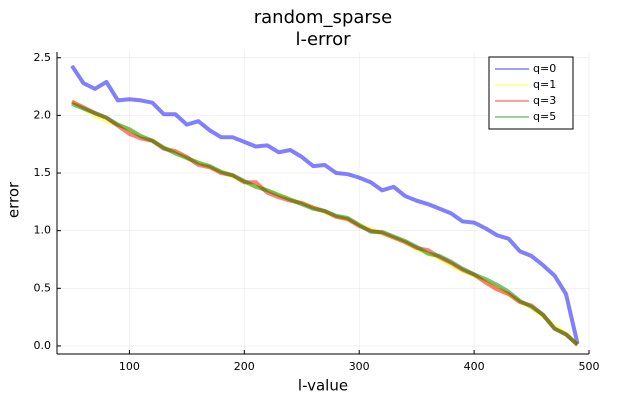 The height and width of the screenshot is (410, 631). What do you see at coordinates (43, 287) in the screenshot?
I see `y-tick-label: 0.5` at bounding box center [43, 287].